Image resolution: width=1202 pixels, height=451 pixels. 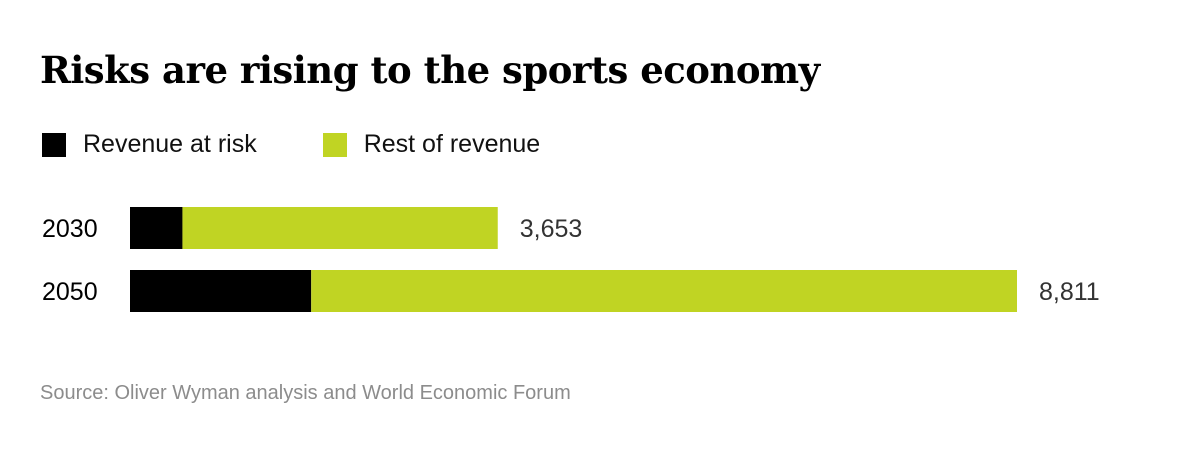 I want to click on bar-rest-of-revenue-2030, so click(x=340, y=228).